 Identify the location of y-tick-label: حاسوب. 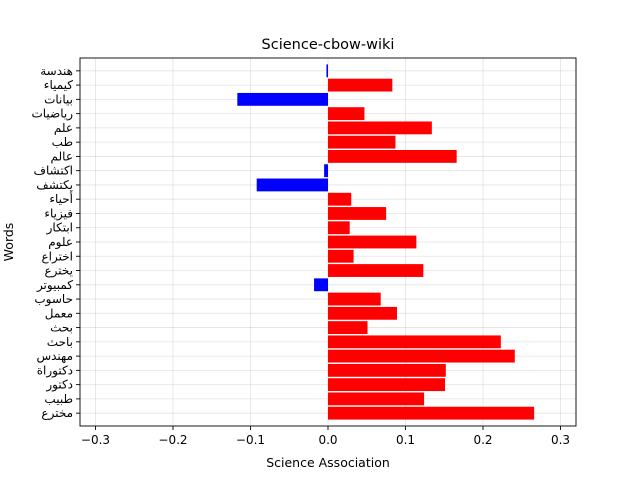
(53, 299).